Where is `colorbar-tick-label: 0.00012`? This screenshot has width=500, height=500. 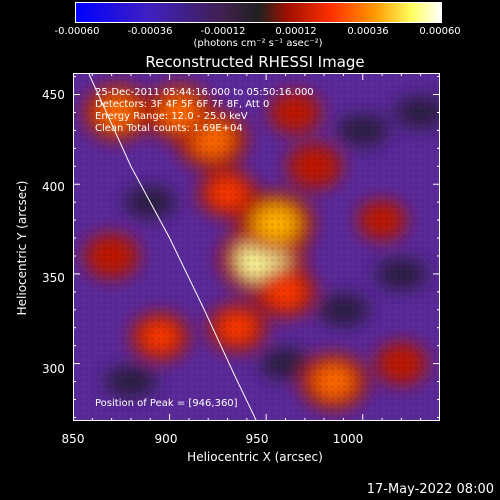 colorbar-tick-label: 0.00012 is located at coordinates (296, 31).